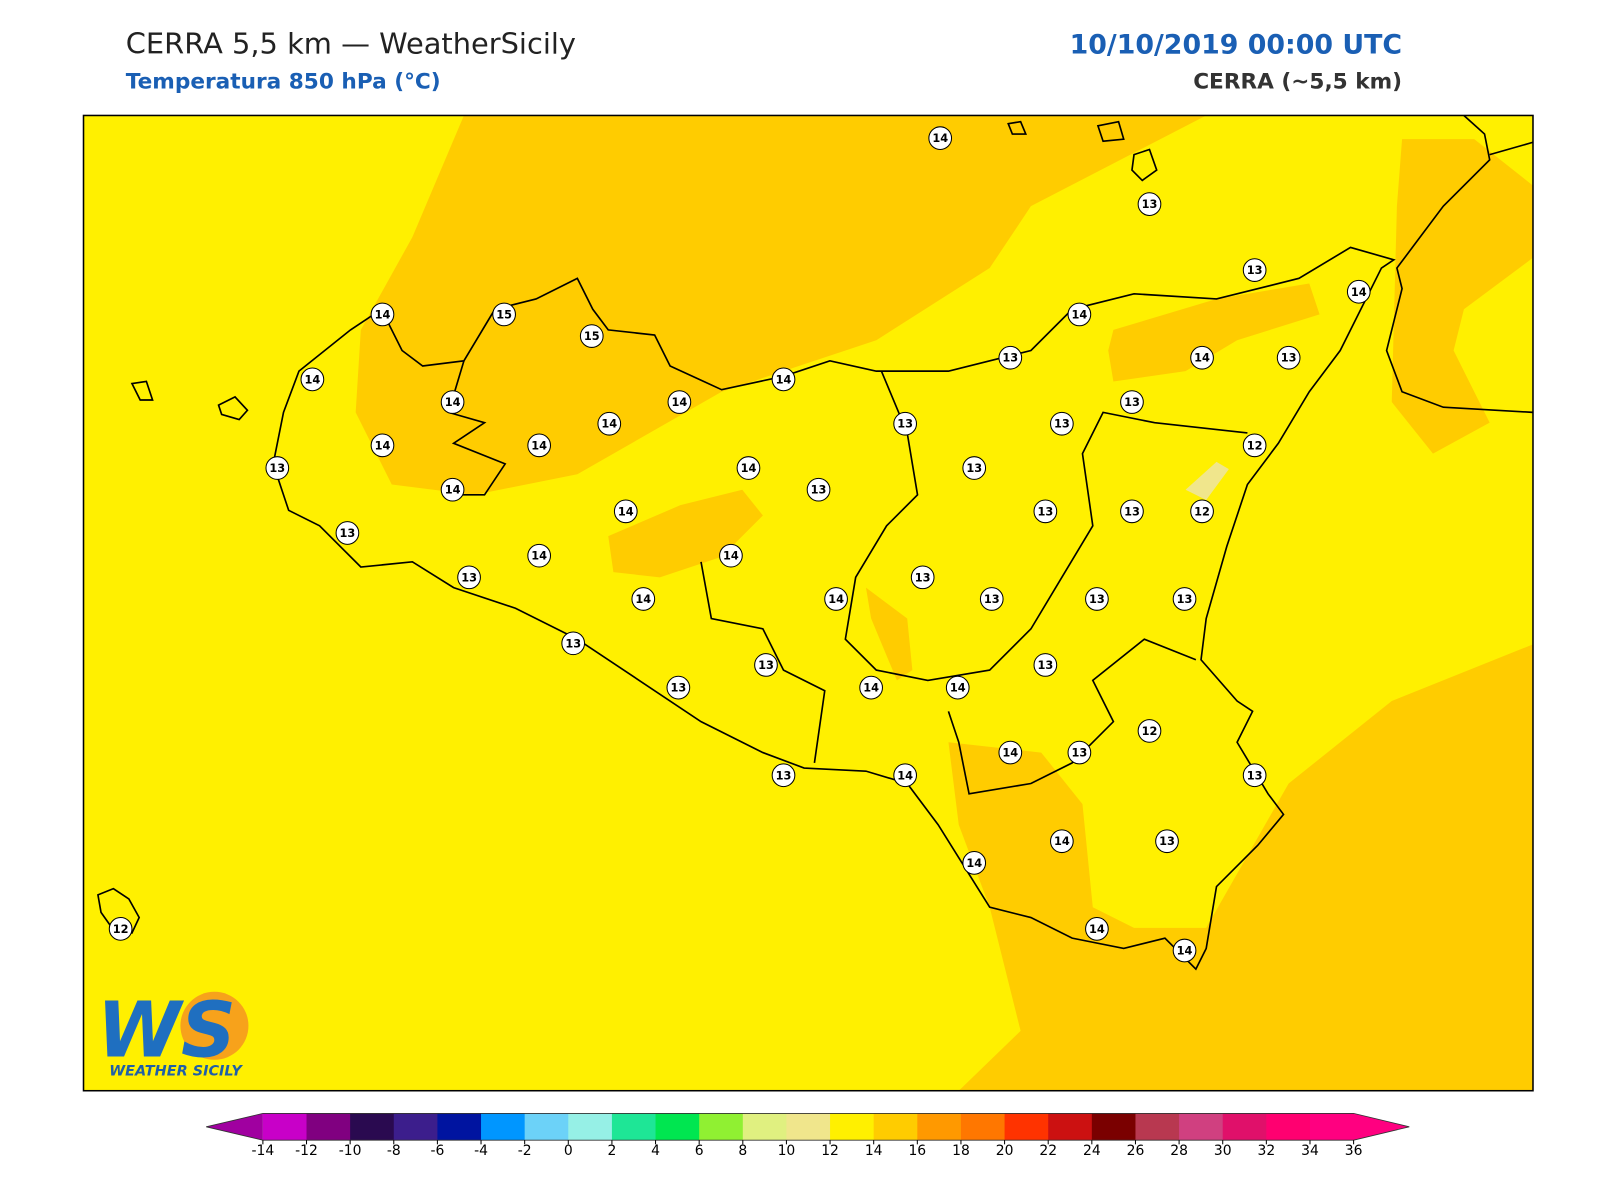  I want to click on colorbar-tick-label: 14, so click(874, 1151).